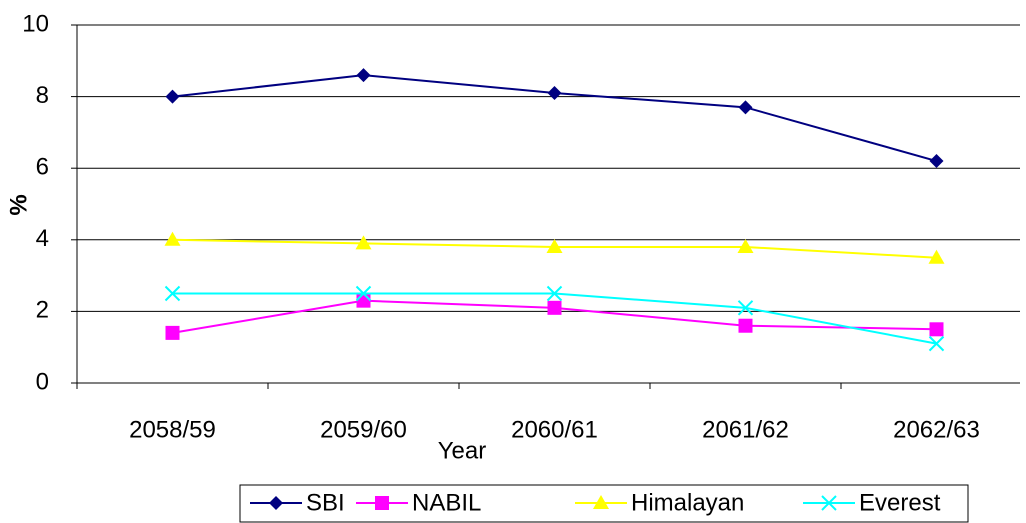 The image size is (1026, 523). I want to click on legend-label: Everest, so click(900, 502).